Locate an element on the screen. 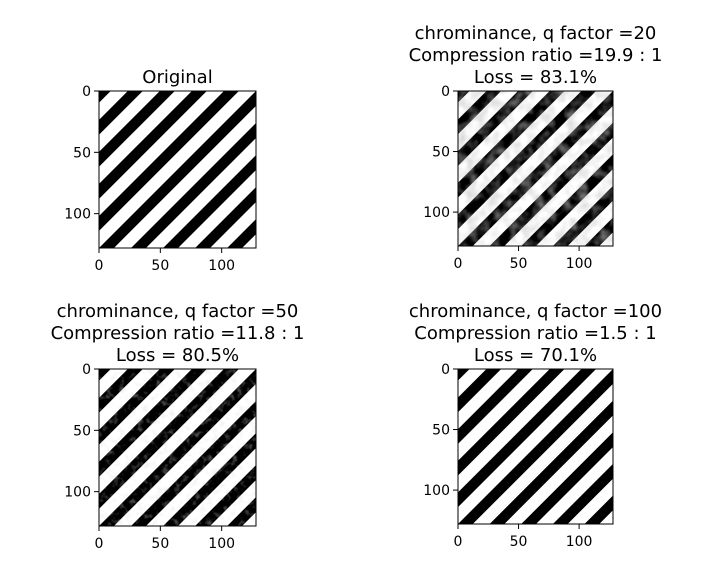 Image resolution: width=720 pixels, height=573 pixels. panel-title-line: chrominance, q factor =20 is located at coordinates (536, 33).